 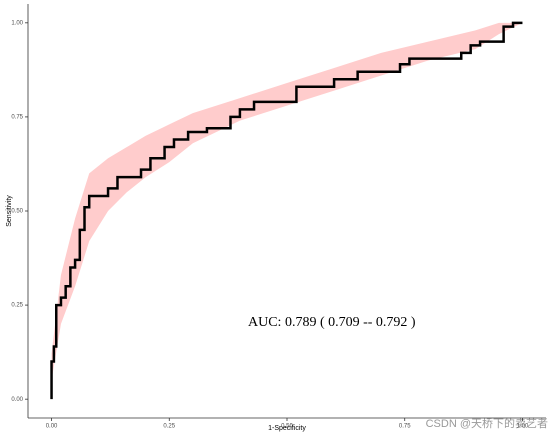 What do you see at coordinates (487, 423) in the screenshot?
I see `watermark: CSDN @天桥下的卖艺者` at bounding box center [487, 423].